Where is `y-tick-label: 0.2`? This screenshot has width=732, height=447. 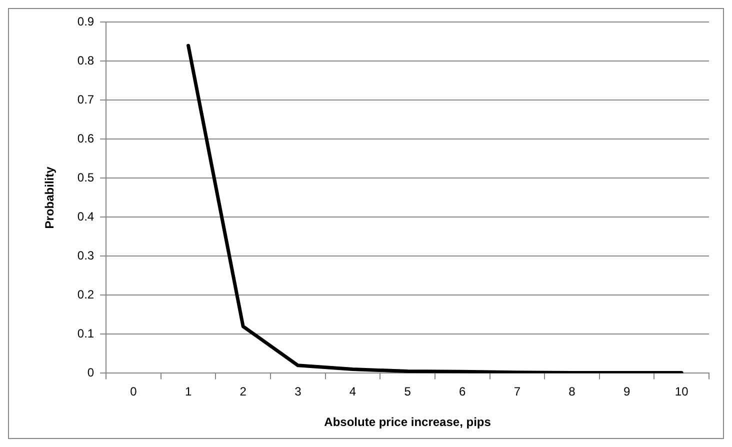 y-tick-label: 0.2 is located at coordinates (85, 295).